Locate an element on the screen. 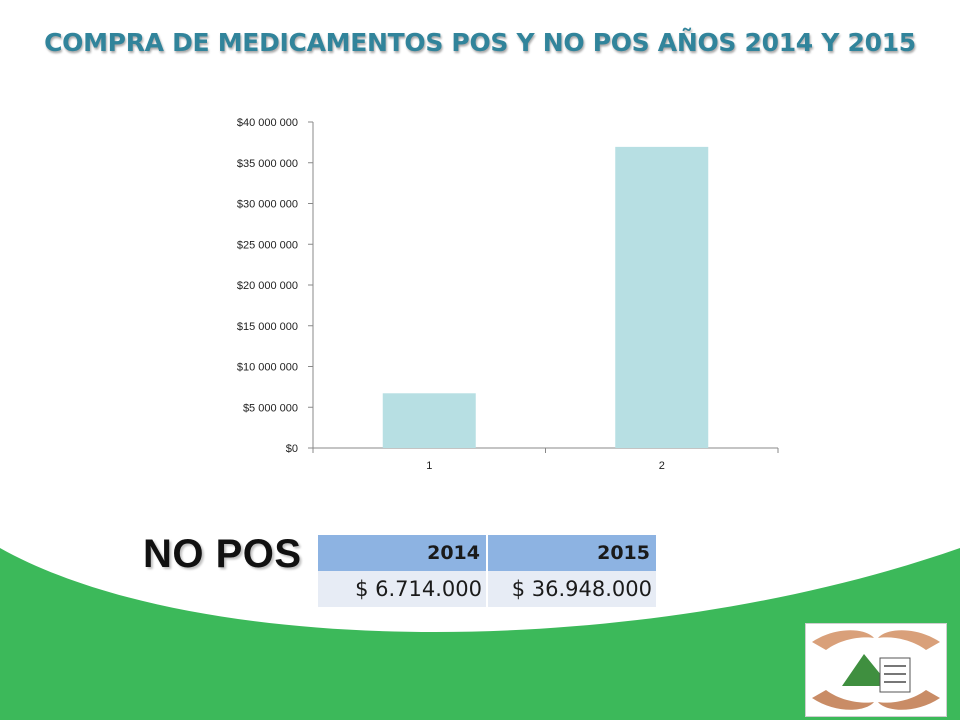 The image size is (960, 721). table-cell-2014: $ 6.714.000 is located at coordinates (403, 589).